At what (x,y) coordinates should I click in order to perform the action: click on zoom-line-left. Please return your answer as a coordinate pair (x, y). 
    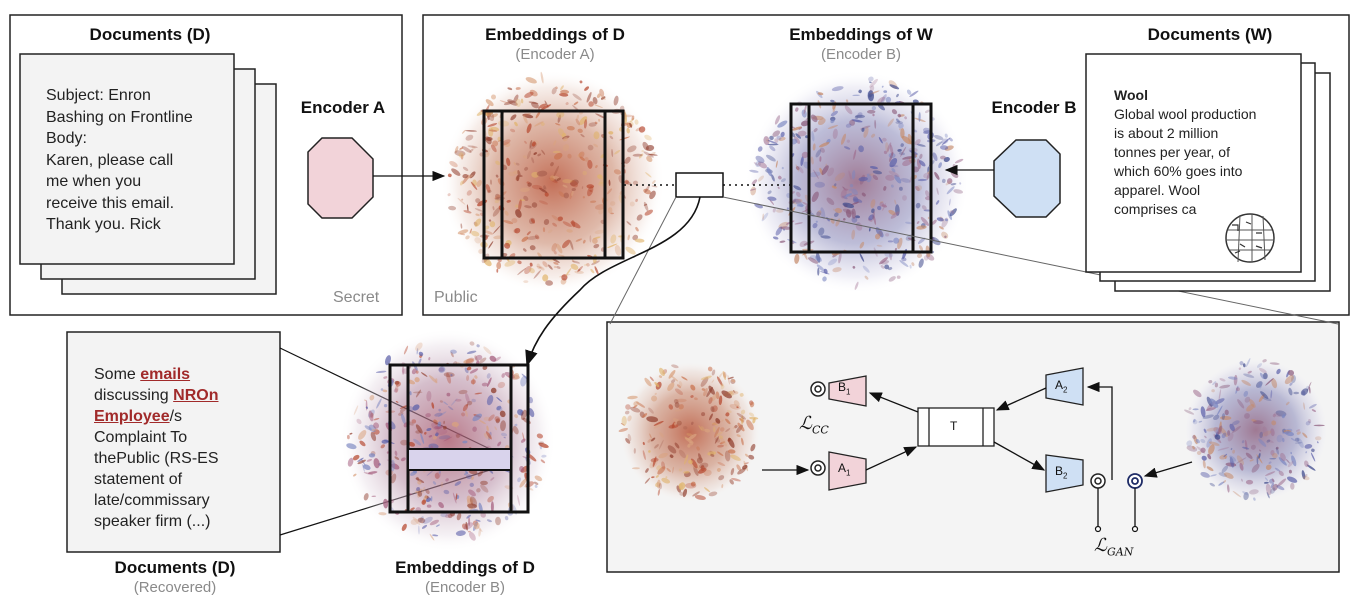
    Looking at the image, I should click on (643, 260).